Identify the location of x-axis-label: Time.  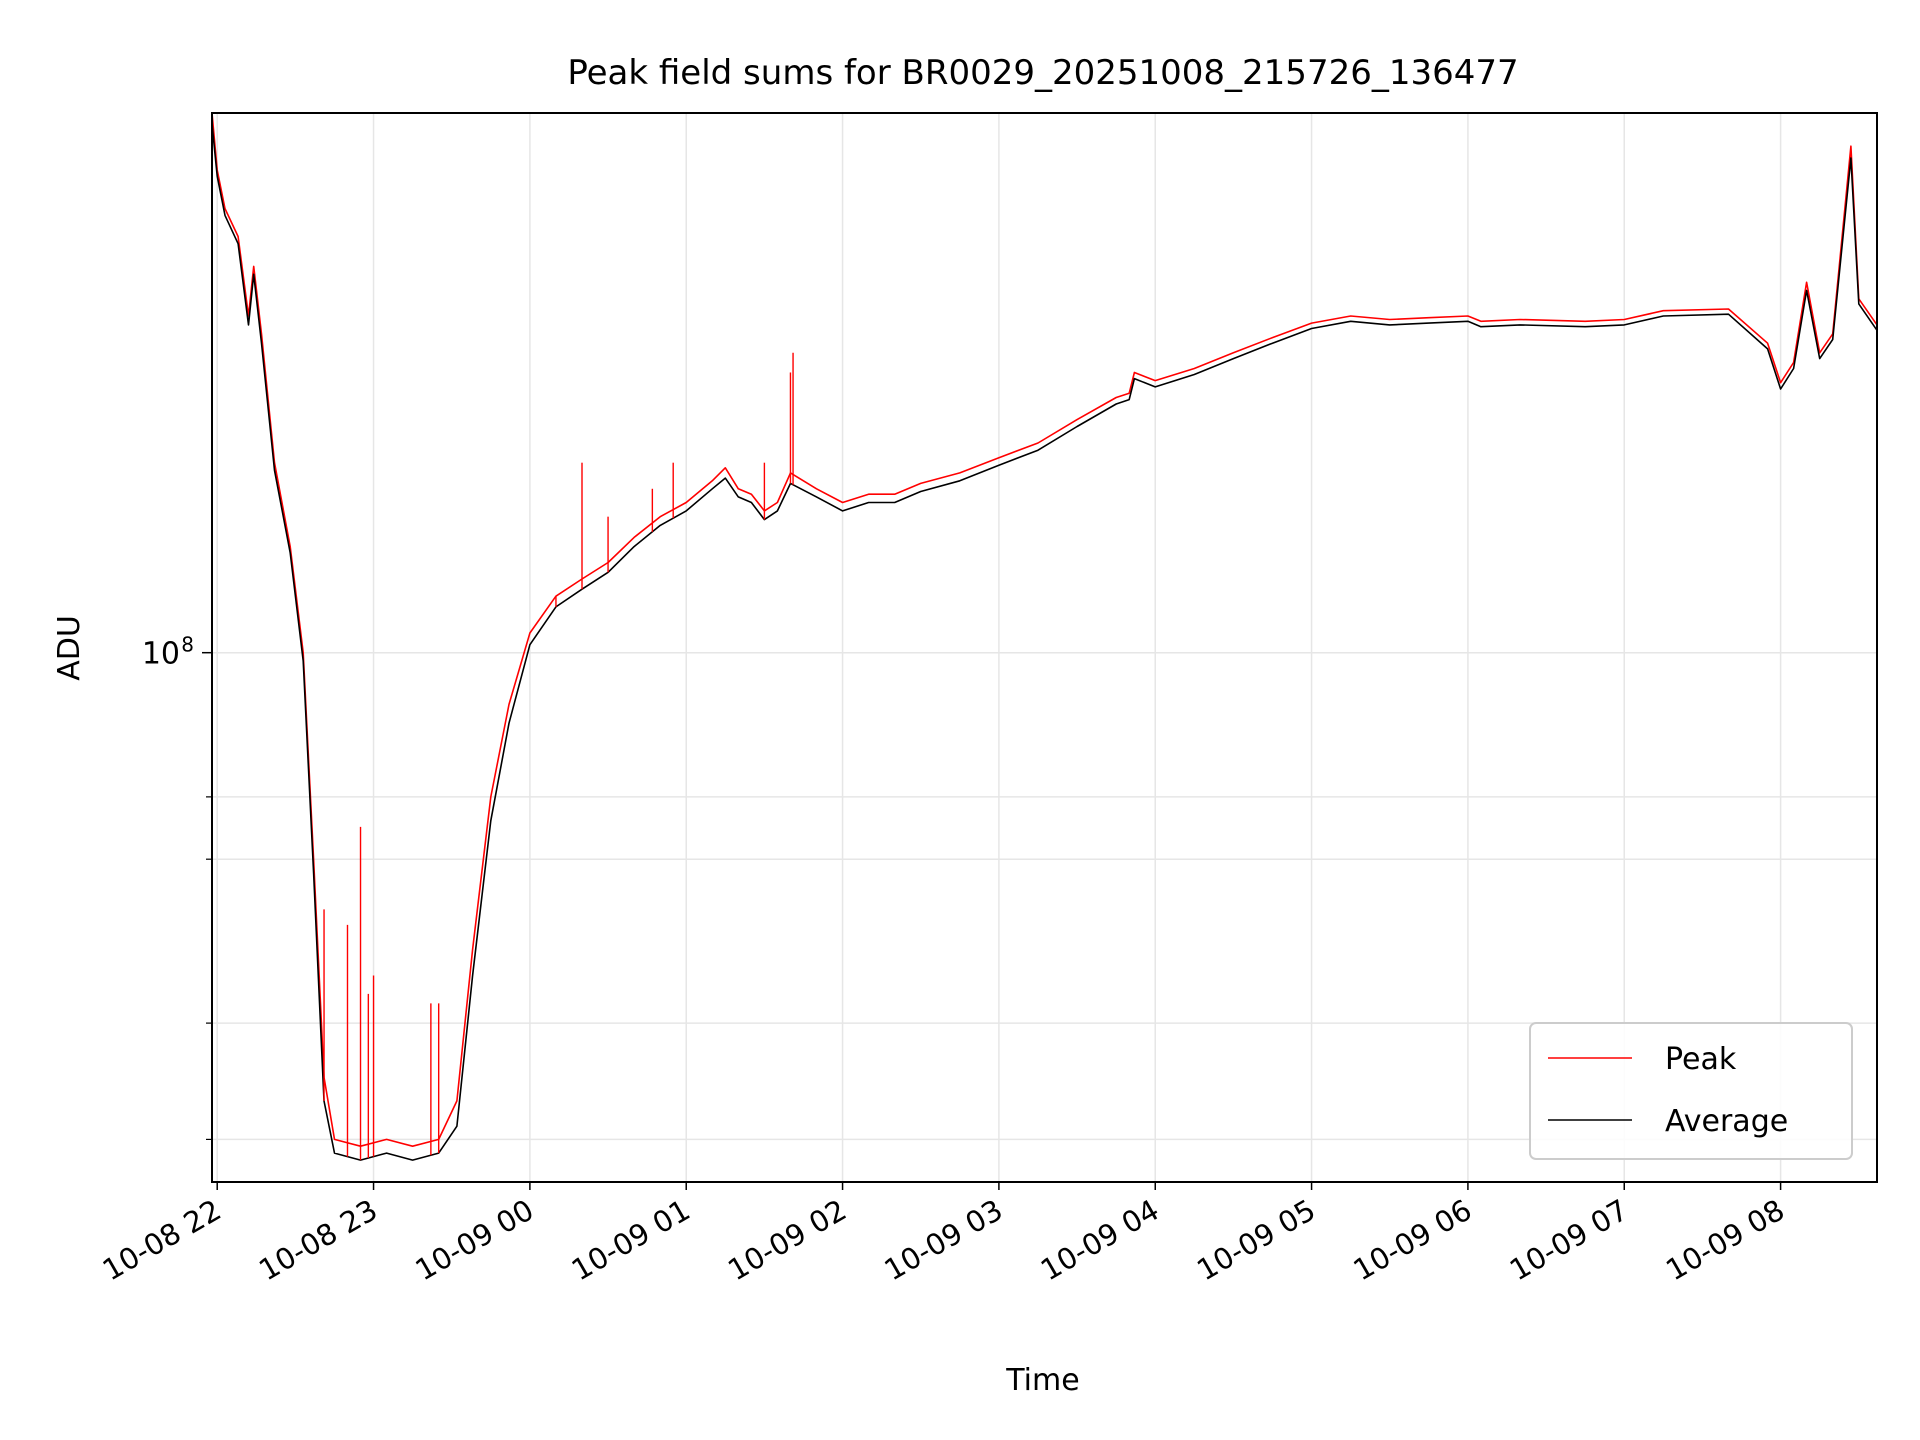
(1042, 1380).